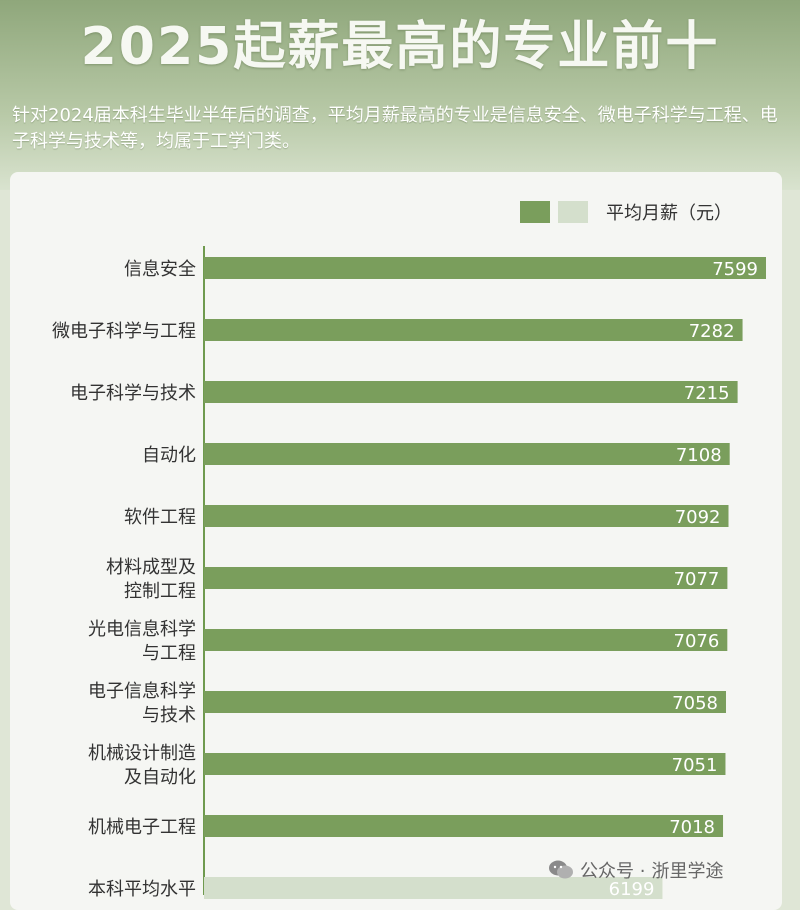 This screenshot has height=910, width=800. I want to click on value-label: 7092, so click(698, 517).